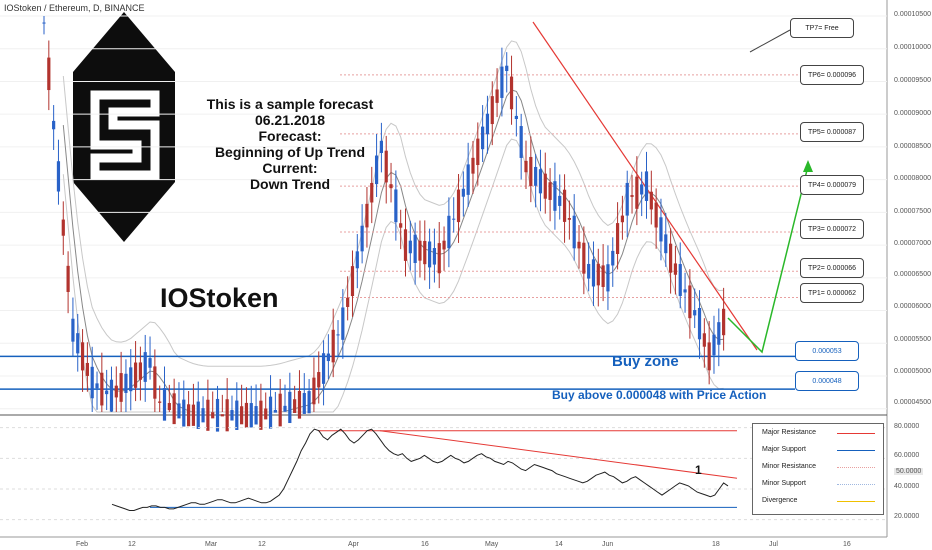  What do you see at coordinates (290, 120) in the screenshot?
I see `forecast-line: 06.21.2018` at bounding box center [290, 120].